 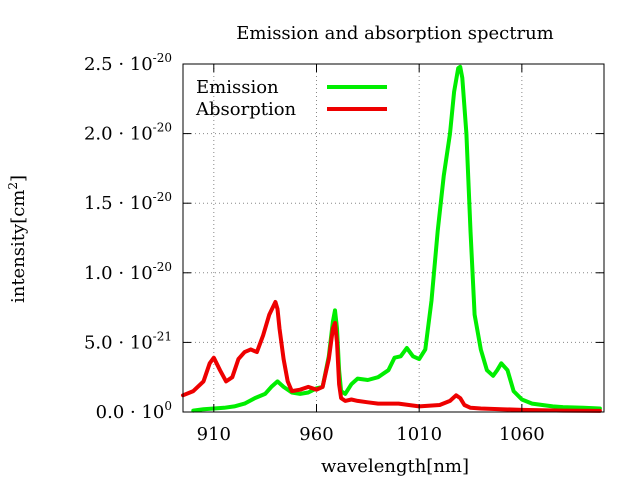 What do you see at coordinates (371, 434) in the screenshot?
I see `x-tick-labels: 910 960 1010 1060` at bounding box center [371, 434].